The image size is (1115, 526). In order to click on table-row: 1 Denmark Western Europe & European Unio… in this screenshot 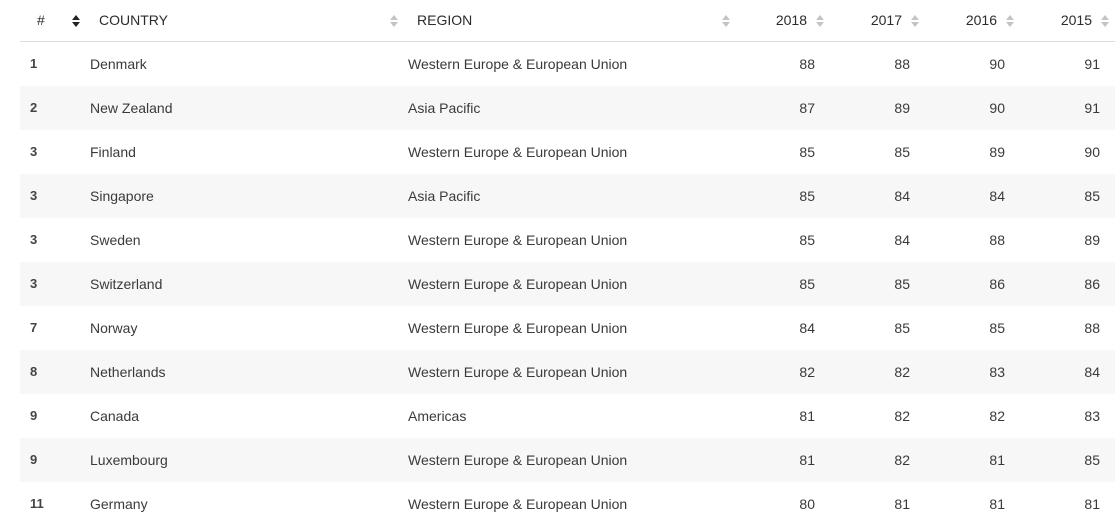, I will do `click(567, 64)`.